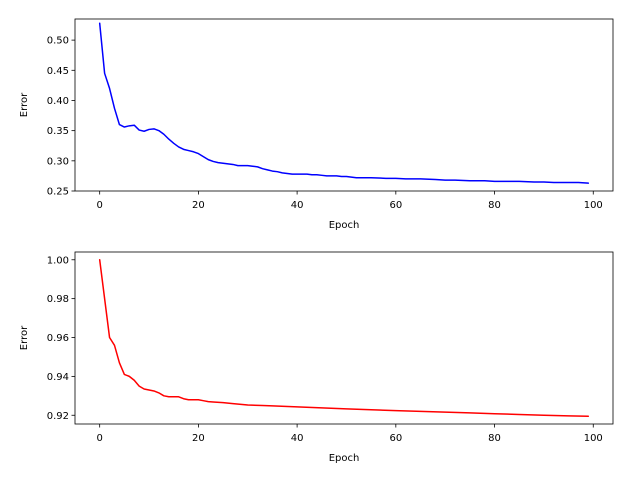  I want to click on bottom-y-axis-label: Error, so click(24, 337).